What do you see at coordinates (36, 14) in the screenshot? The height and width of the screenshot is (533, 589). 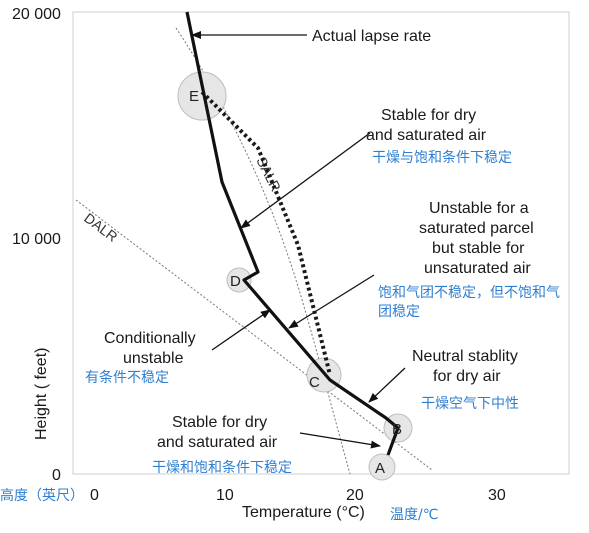 I see `y-tick-20000: 20 000` at bounding box center [36, 14].